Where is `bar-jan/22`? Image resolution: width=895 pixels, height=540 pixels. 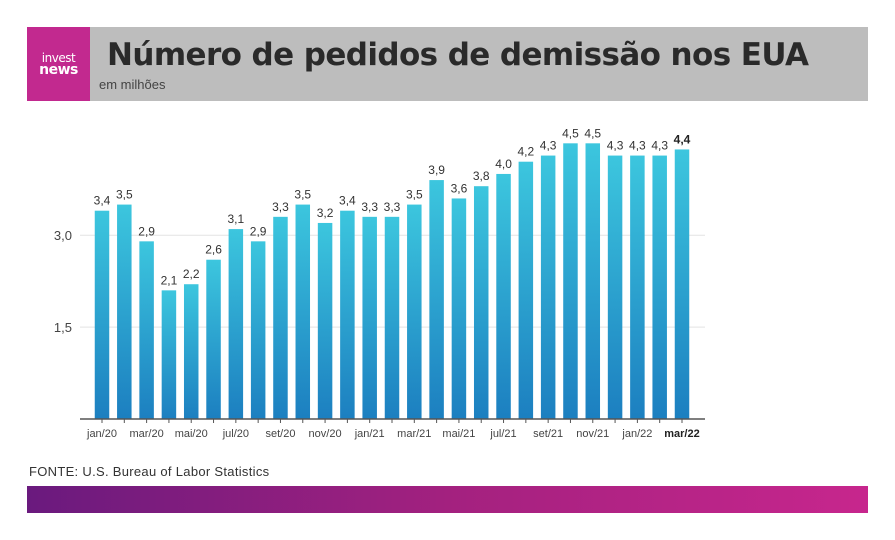 bar-jan/22 is located at coordinates (637, 287).